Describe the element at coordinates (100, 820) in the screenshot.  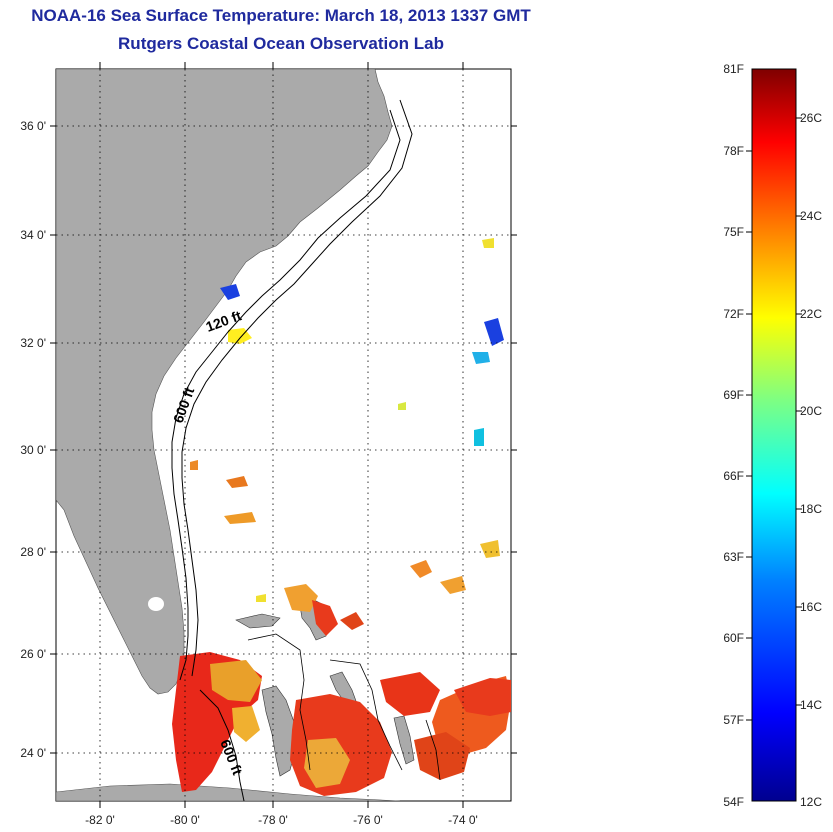
I see `lon-tick-label: -82 0'` at that location.